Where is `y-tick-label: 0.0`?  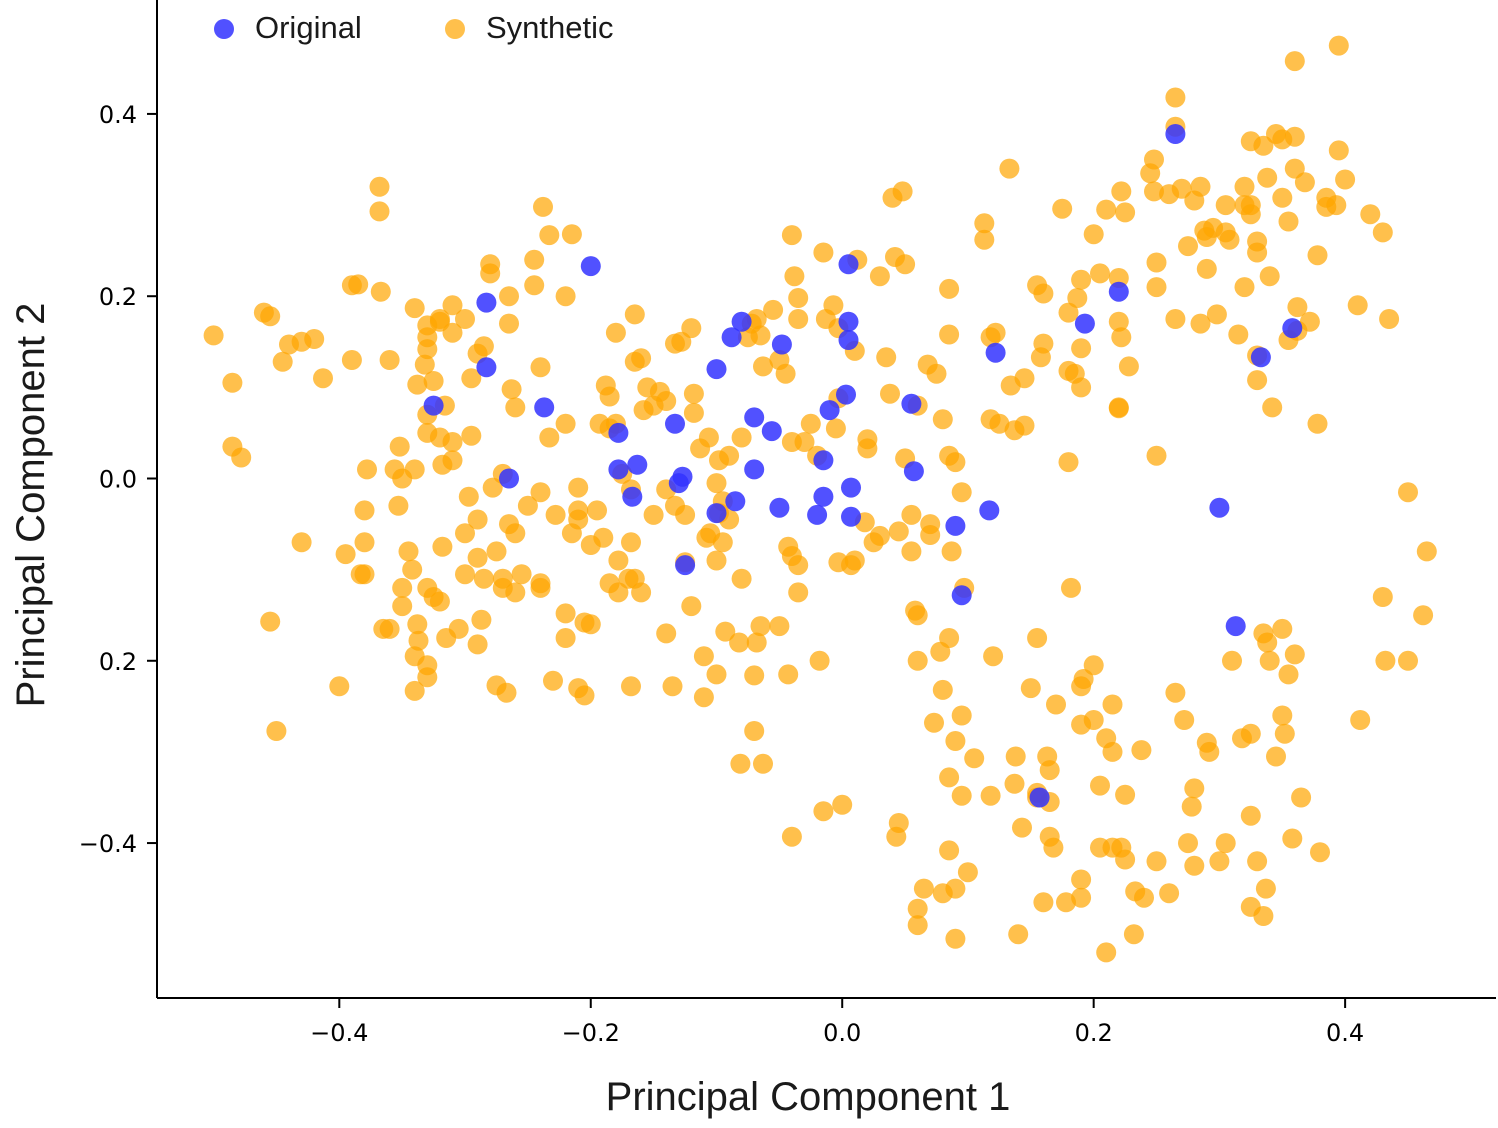
y-tick-label: 0.0 is located at coordinates (118, 479).